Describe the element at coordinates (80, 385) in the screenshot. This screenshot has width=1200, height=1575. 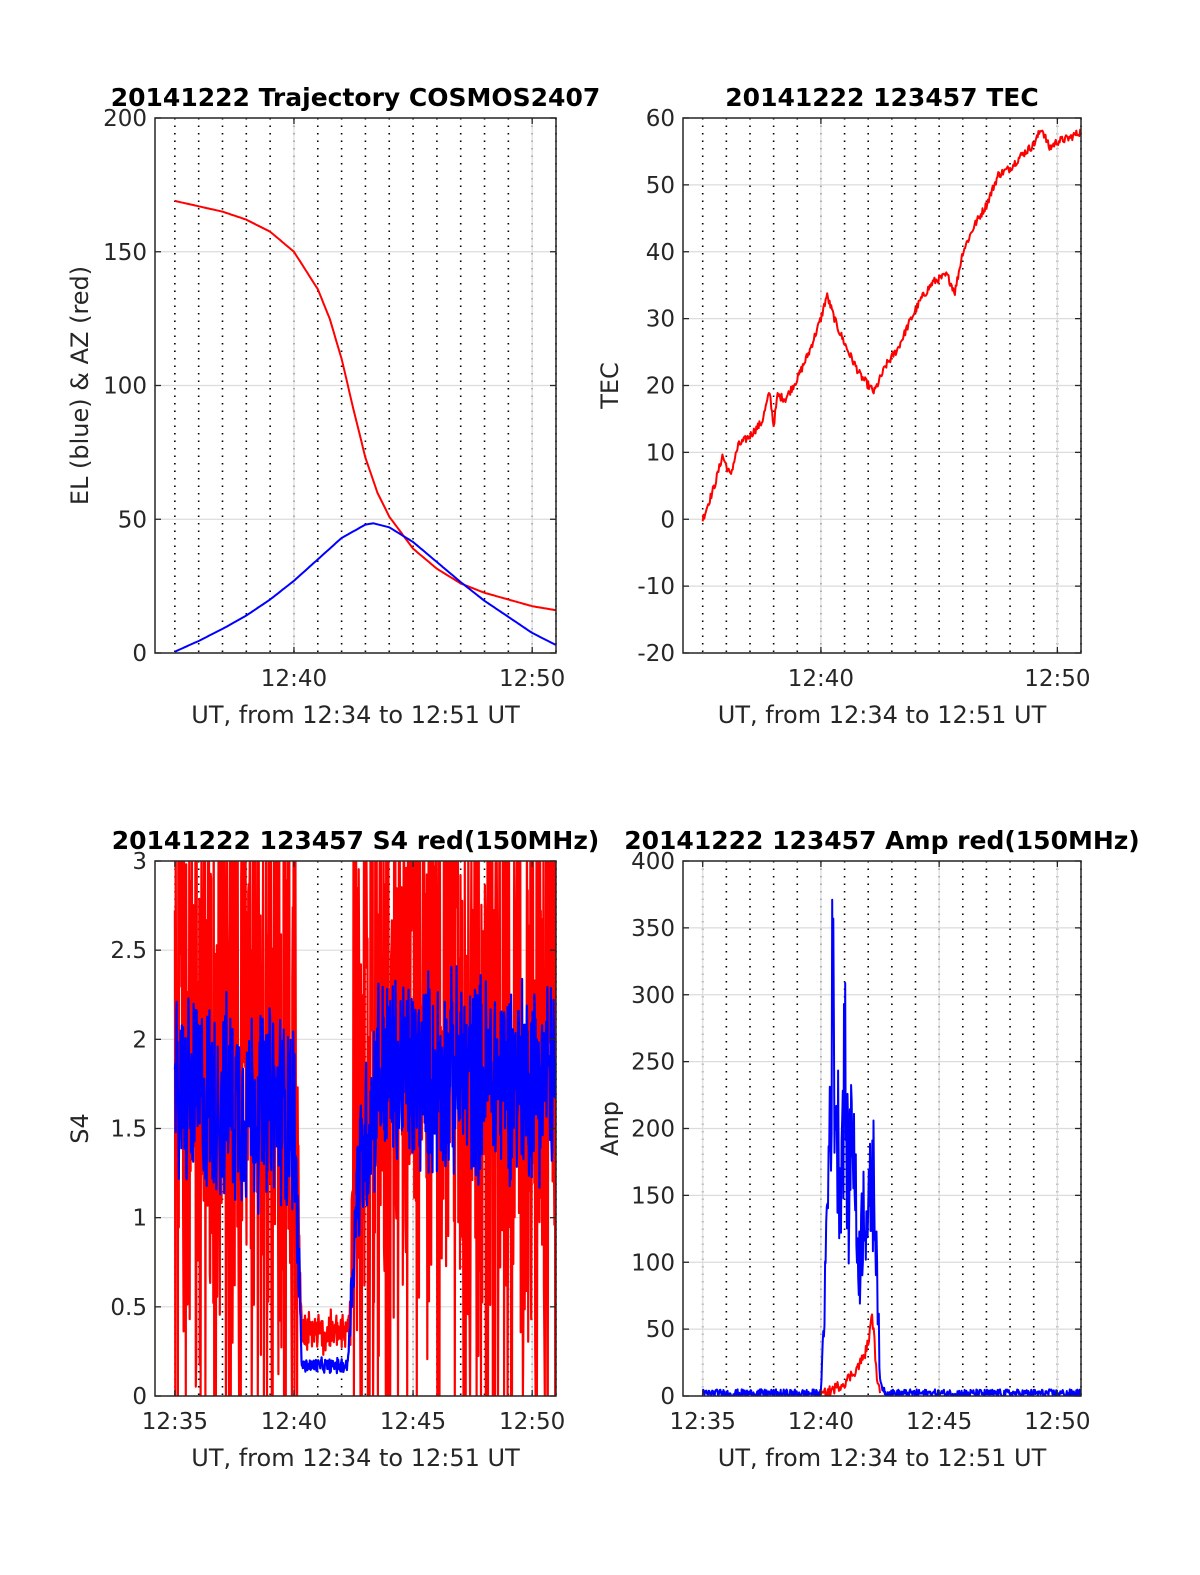
I see `y-axis-label: EL (blue) & AZ (red)` at that location.